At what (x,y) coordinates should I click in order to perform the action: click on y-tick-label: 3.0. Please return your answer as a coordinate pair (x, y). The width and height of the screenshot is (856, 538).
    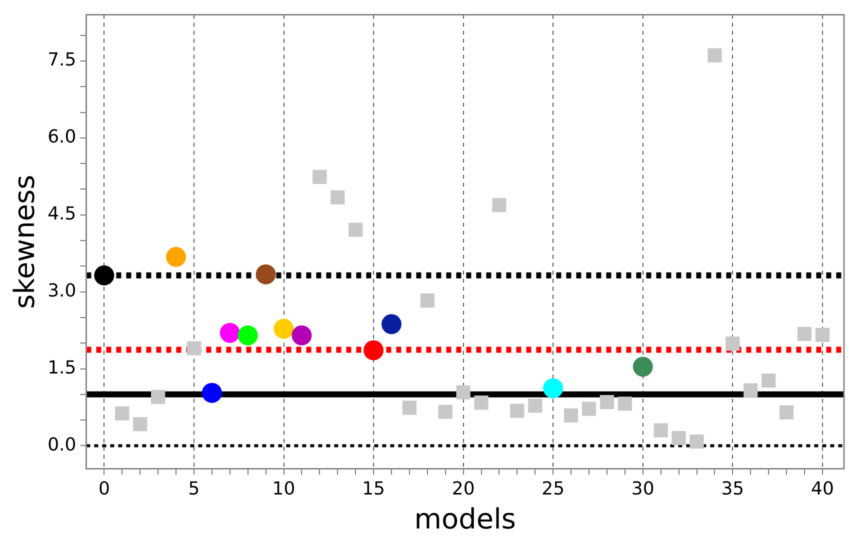
    Looking at the image, I should click on (62, 291).